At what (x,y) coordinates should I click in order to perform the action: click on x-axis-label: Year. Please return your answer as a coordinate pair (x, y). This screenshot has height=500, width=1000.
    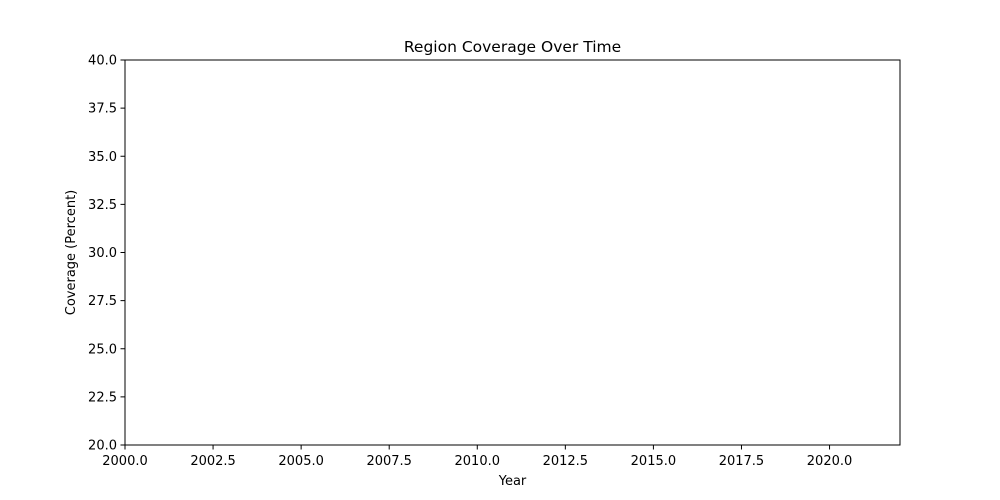
    Looking at the image, I should click on (512, 481).